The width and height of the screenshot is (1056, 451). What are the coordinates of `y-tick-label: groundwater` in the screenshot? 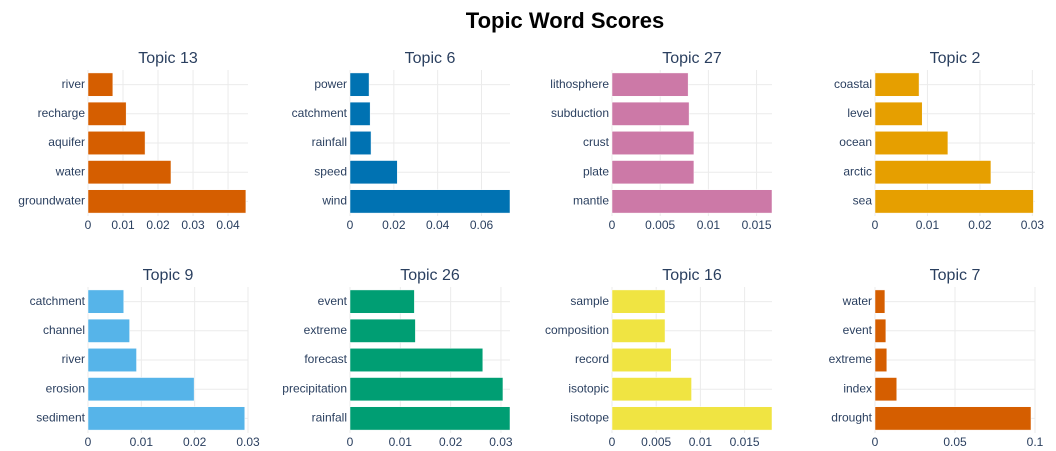 It's located at (51, 201).